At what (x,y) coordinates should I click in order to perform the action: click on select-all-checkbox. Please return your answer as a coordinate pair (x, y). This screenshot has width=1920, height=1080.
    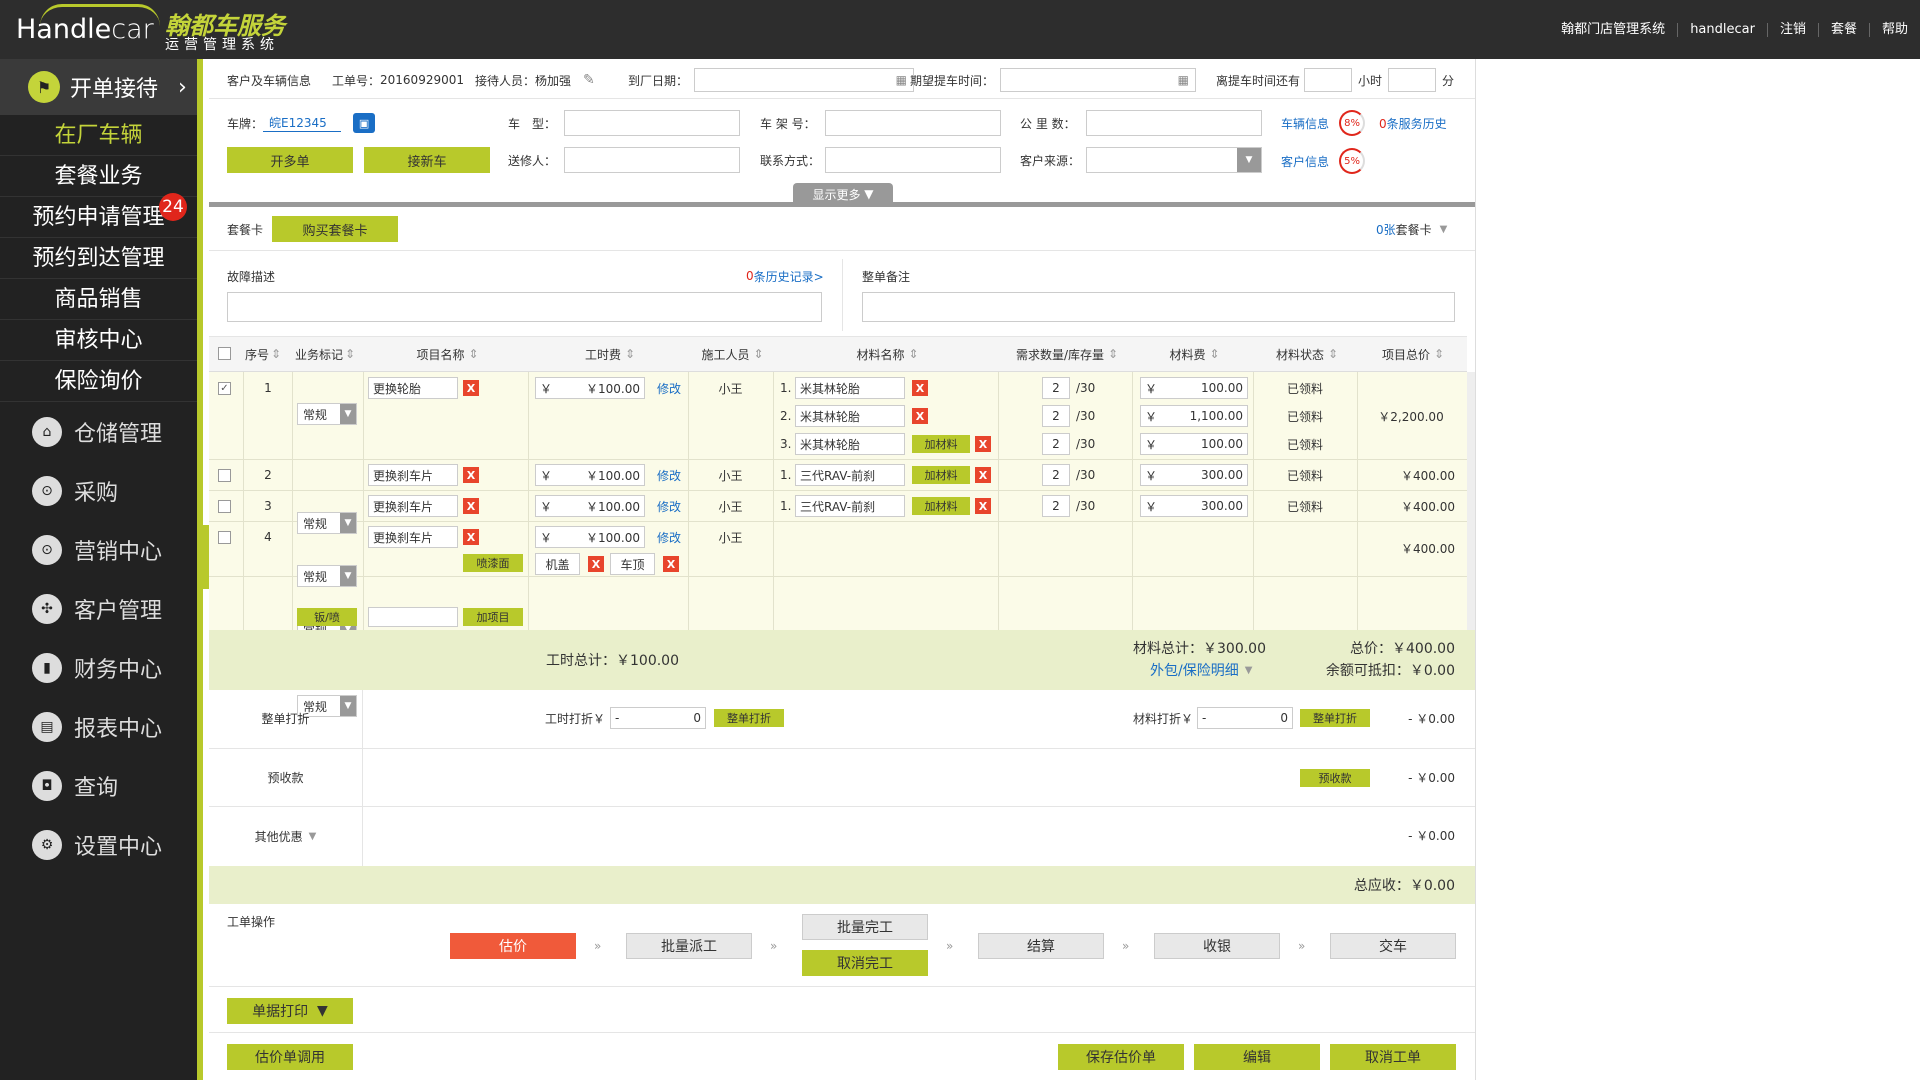
    Looking at the image, I should click on (224, 353).